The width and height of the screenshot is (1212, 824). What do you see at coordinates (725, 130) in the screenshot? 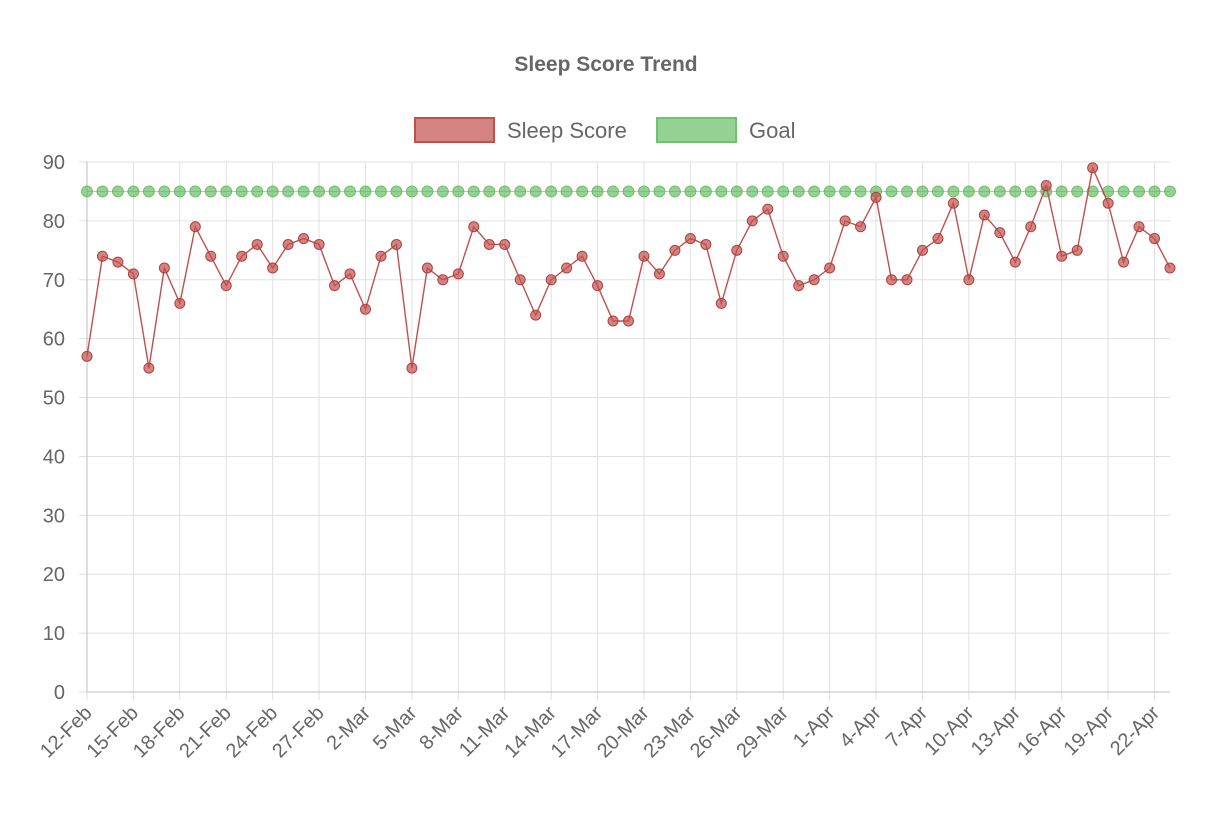
I see `legend-item-goal: Goal` at bounding box center [725, 130].